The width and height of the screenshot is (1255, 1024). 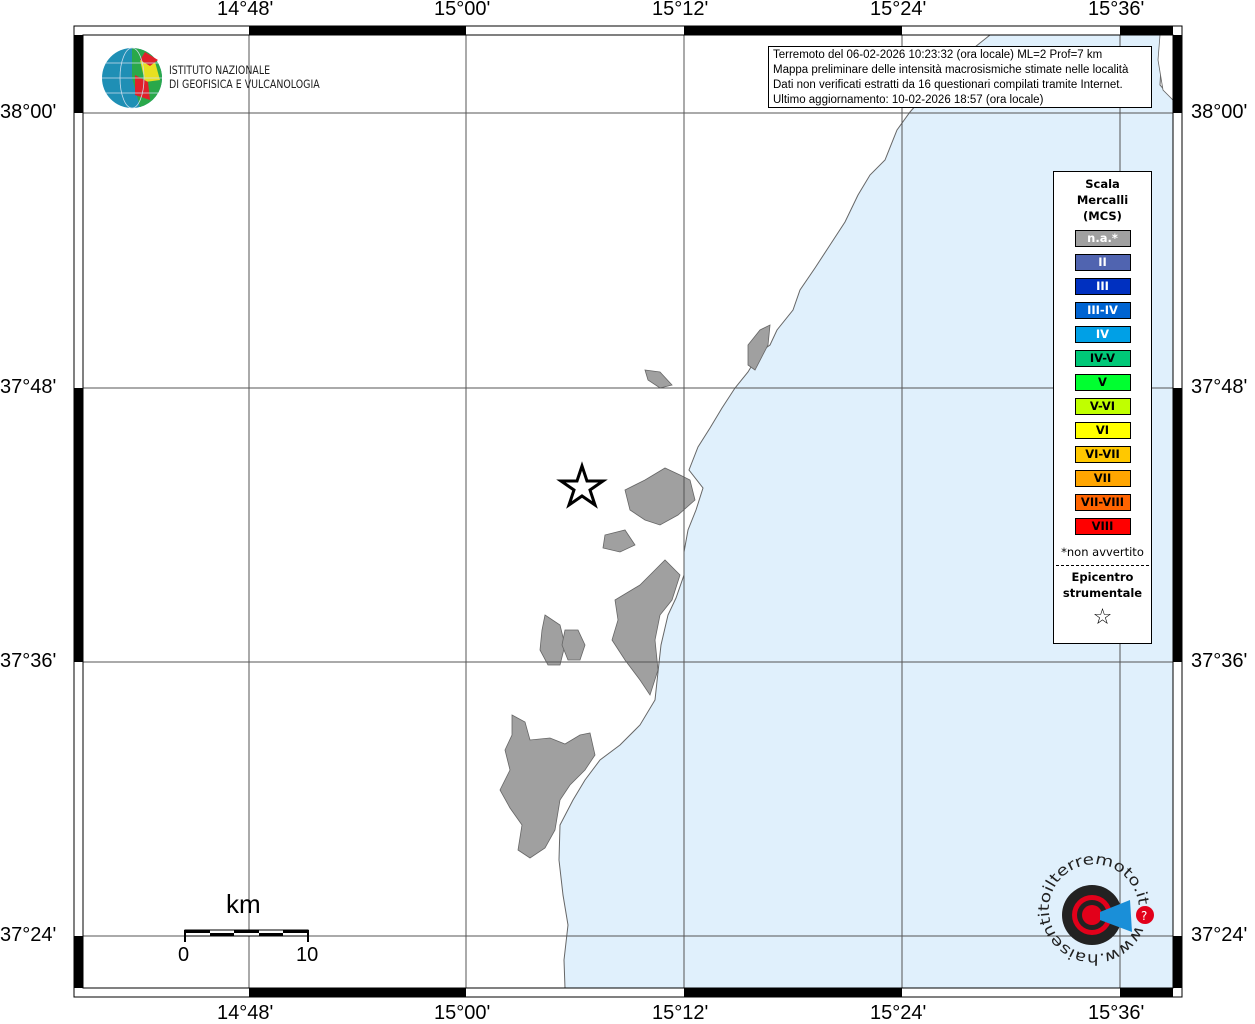 What do you see at coordinates (1102, 184) in the screenshot?
I see `legend-title: Scala` at bounding box center [1102, 184].